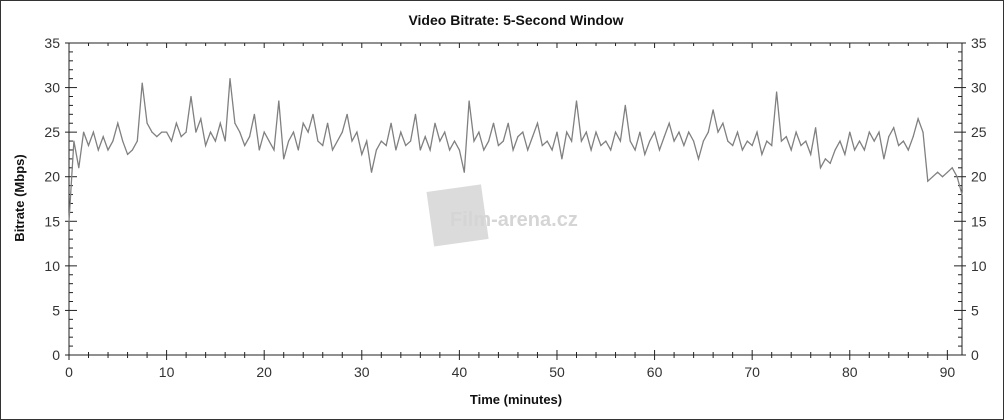 The width and height of the screenshot is (1004, 420). What do you see at coordinates (975, 355) in the screenshot?
I see `y-tick-label-right: 0` at bounding box center [975, 355].